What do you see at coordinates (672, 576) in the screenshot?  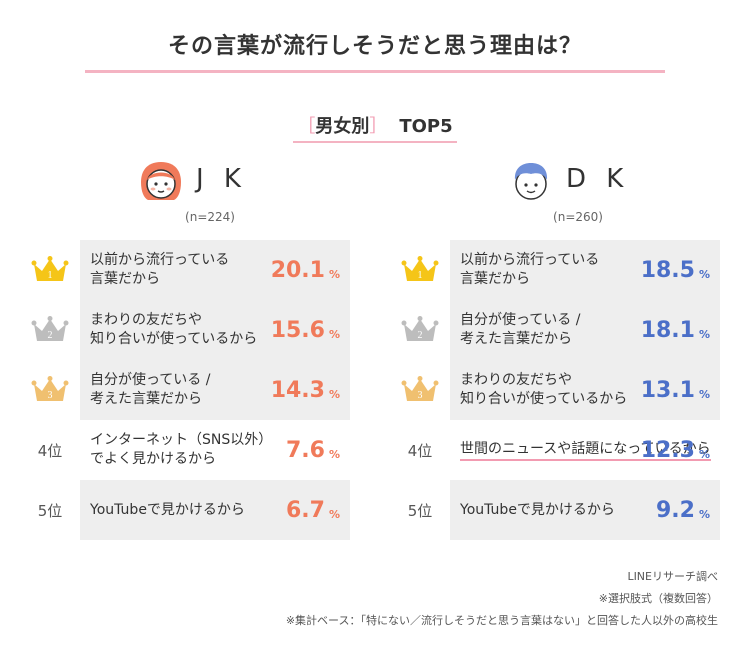 I see `footer-source: LINEリサーチ調べ` at bounding box center [672, 576].